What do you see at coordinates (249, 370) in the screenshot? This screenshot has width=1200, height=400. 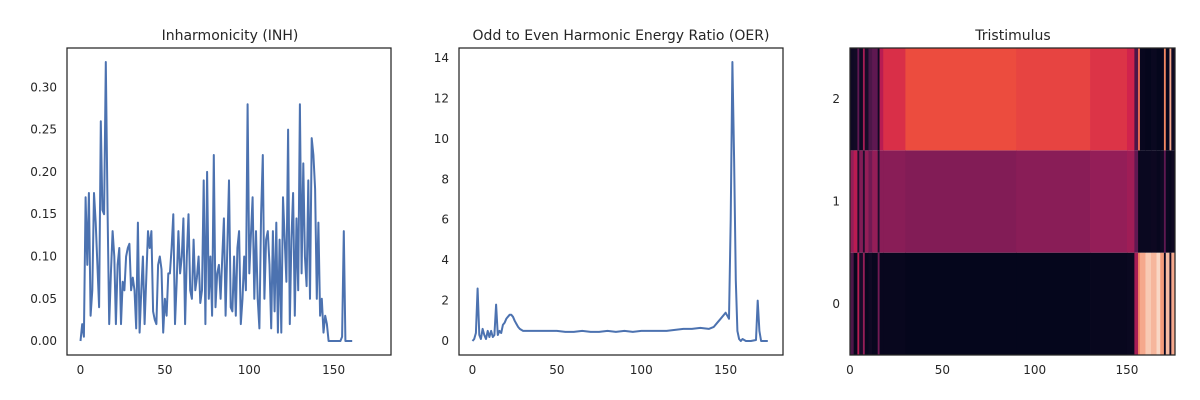 I see `inh-xtick-label: 100` at bounding box center [249, 370].